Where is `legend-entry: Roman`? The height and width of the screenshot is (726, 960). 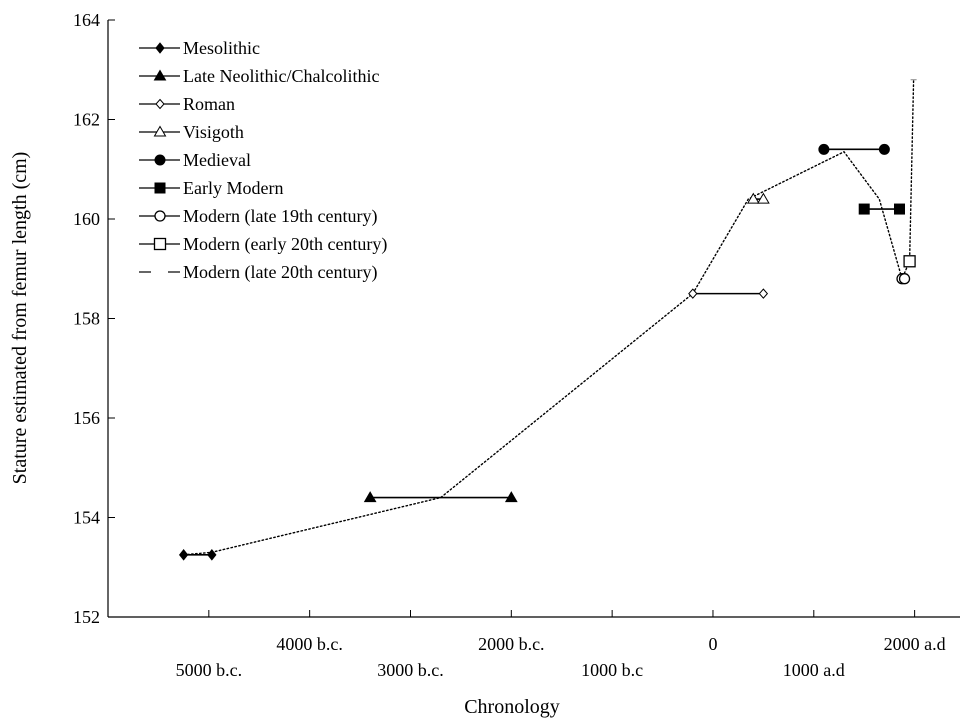
legend-entry: Roman is located at coordinates (187, 104).